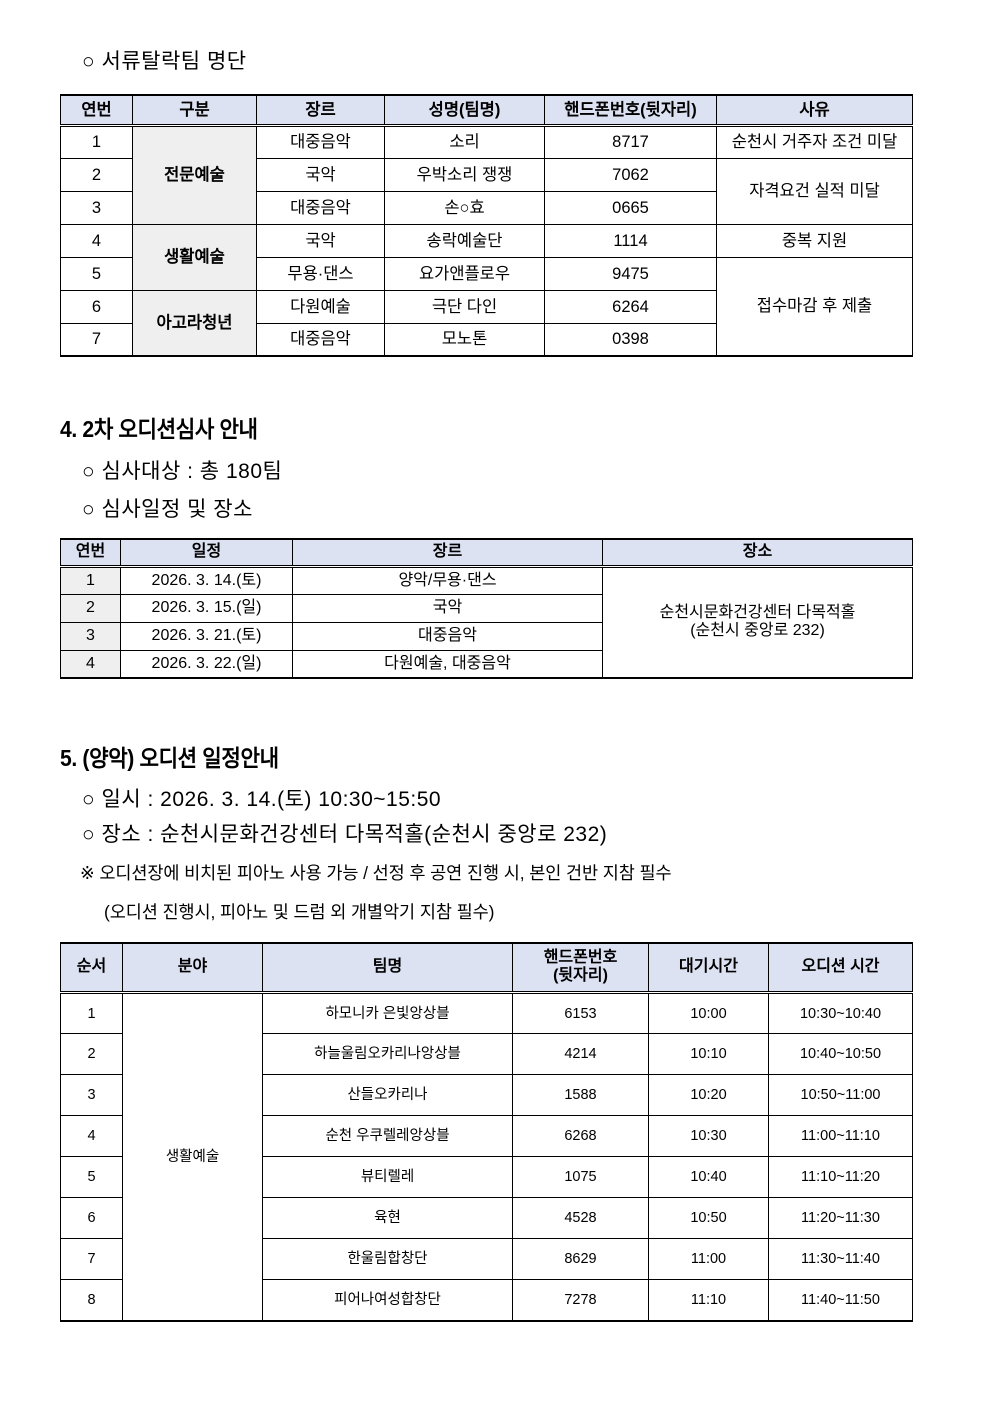 Image resolution: width=992 pixels, height=1403 pixels. I want to click on cell-phone: 0398, so click(630, 339).